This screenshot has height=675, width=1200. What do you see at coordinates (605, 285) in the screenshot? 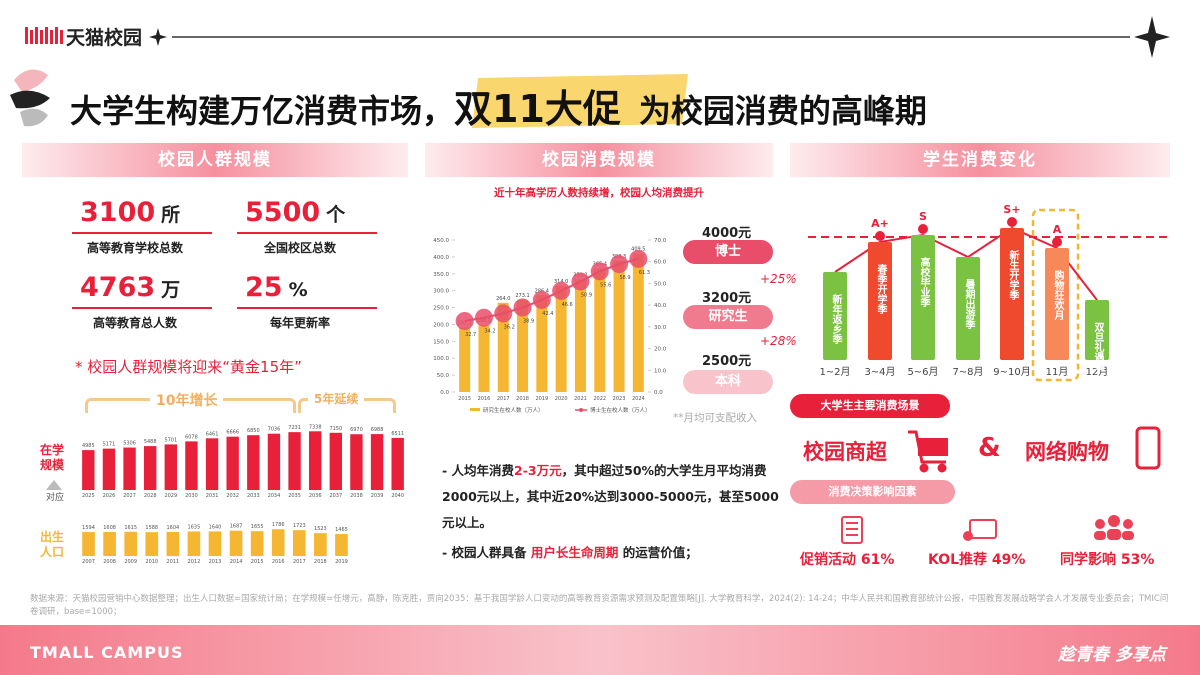
I see `data-label: 55.6` at bounding box center [605, 285].